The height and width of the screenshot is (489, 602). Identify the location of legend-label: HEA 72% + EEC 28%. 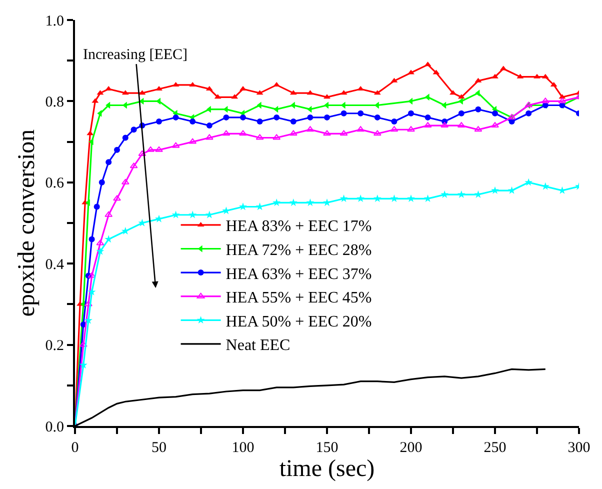
(299, 250).